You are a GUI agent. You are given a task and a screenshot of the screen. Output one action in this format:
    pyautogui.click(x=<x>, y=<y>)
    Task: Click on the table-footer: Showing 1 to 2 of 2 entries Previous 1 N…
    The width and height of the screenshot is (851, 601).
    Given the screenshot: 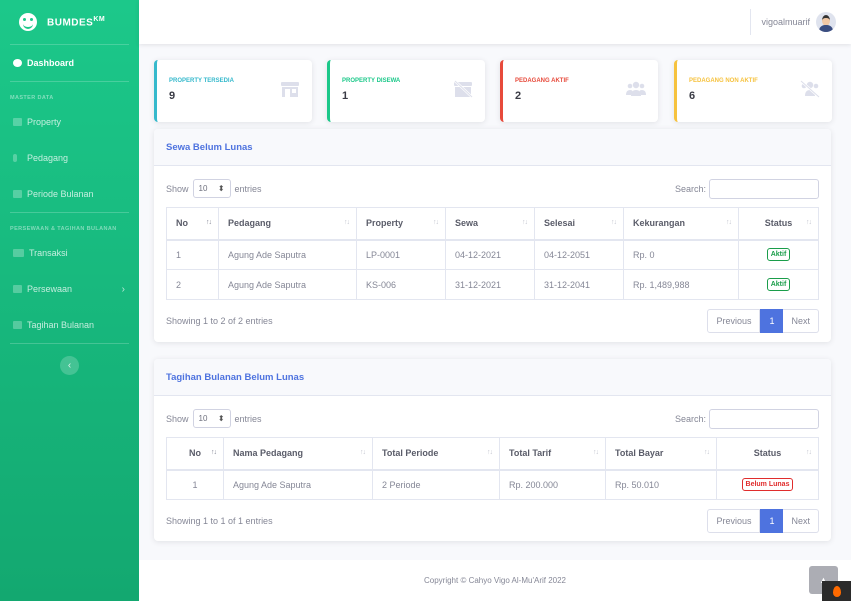 What is the action you would take?
    pyautogui.click(x=492, y=321)
    